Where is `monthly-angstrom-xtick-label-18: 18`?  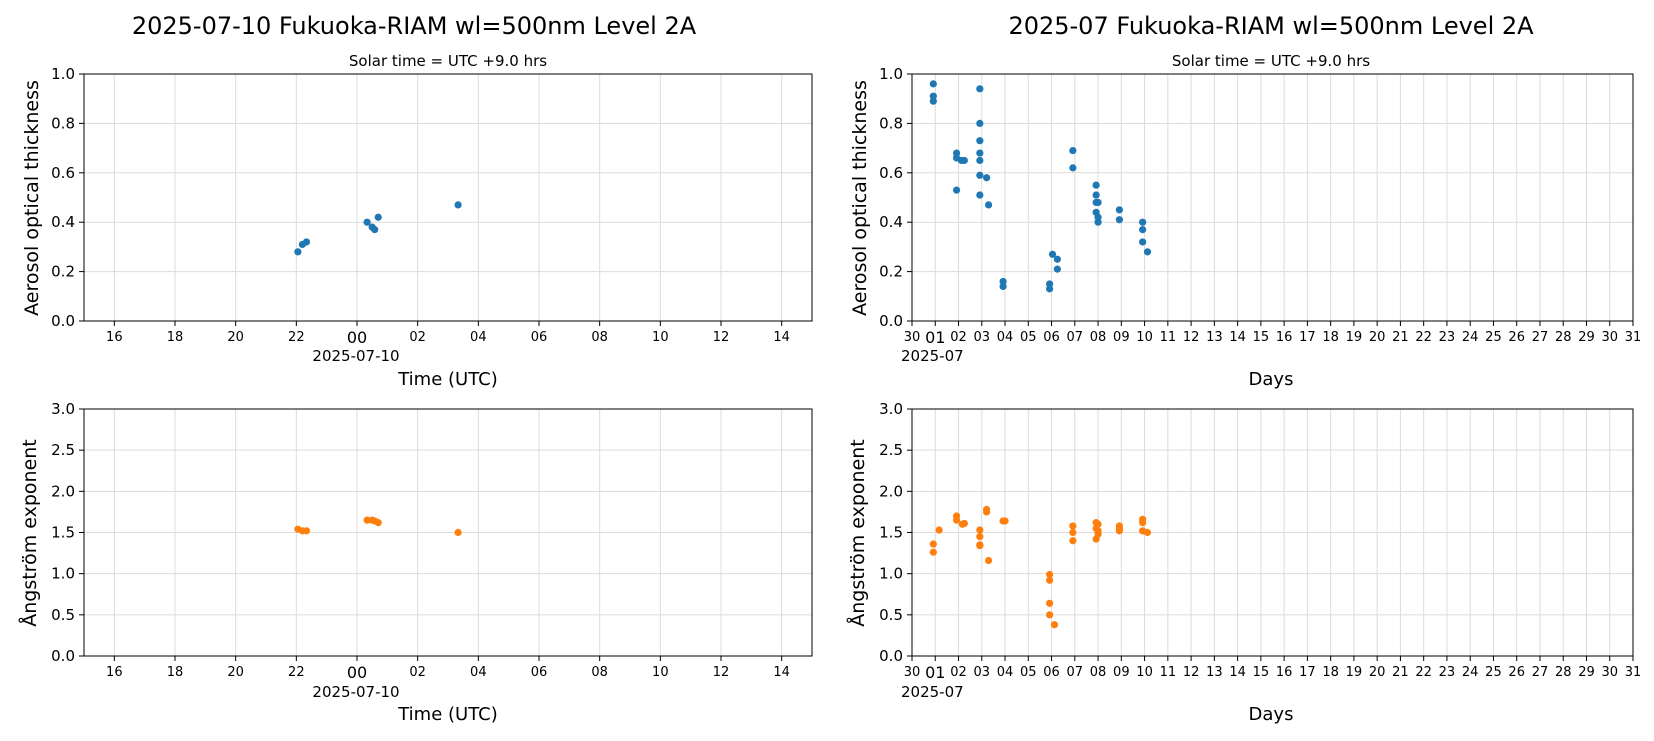 monthly-angstrom-xtick-label-18: 18 is located at coordinates (1330, 672).